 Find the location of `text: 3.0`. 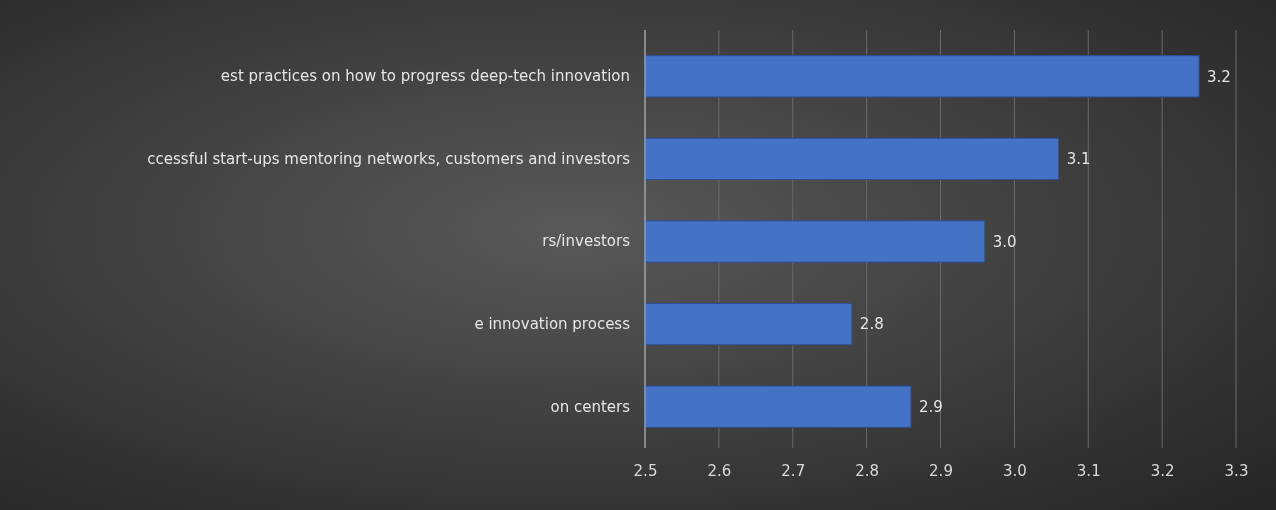

text: 3.0 is located at coordinates (1014, 471).